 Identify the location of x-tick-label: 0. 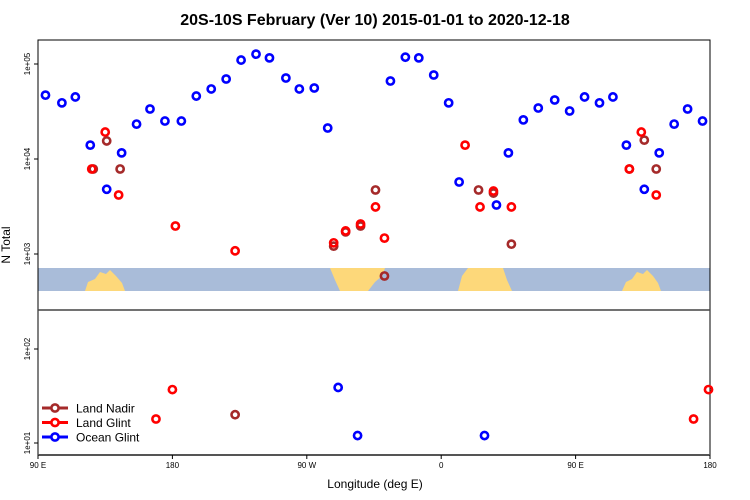
(441, 465).